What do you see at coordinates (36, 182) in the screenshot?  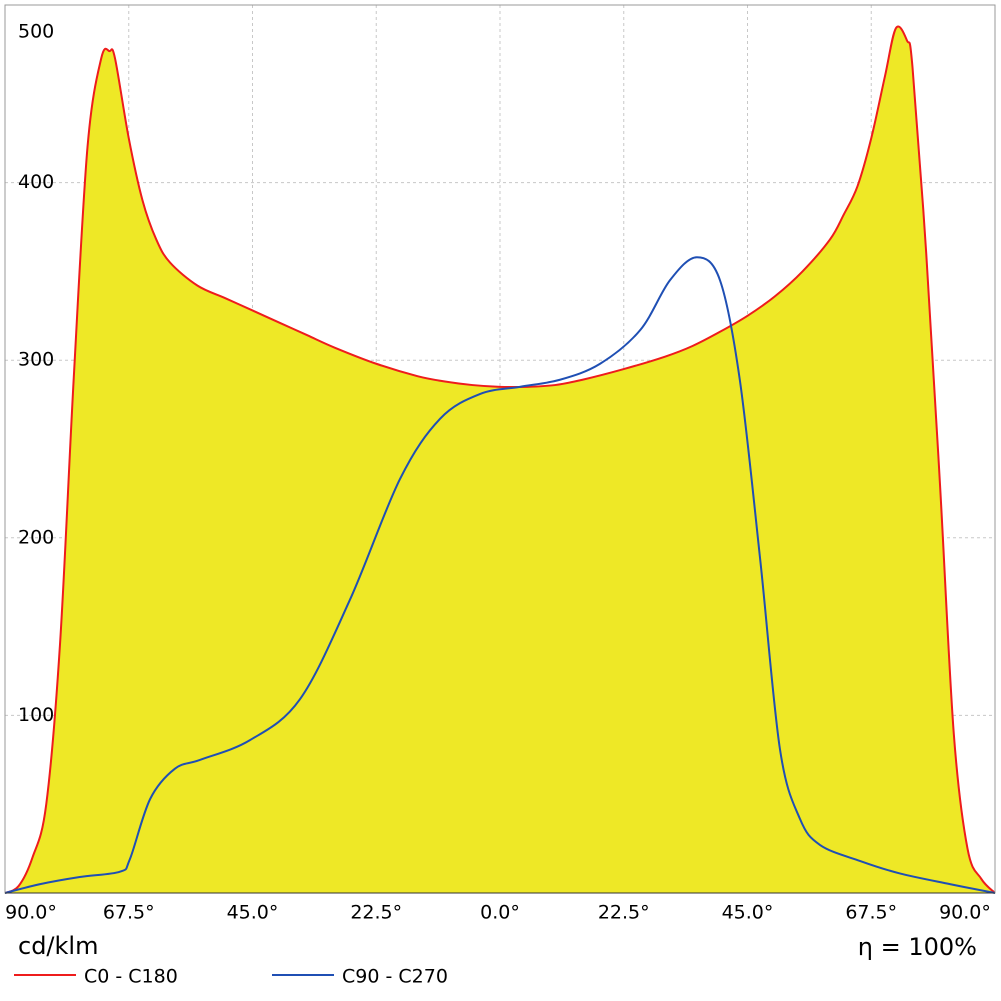 I see `y-tick-label: 400` at bounding box center [36, 182].